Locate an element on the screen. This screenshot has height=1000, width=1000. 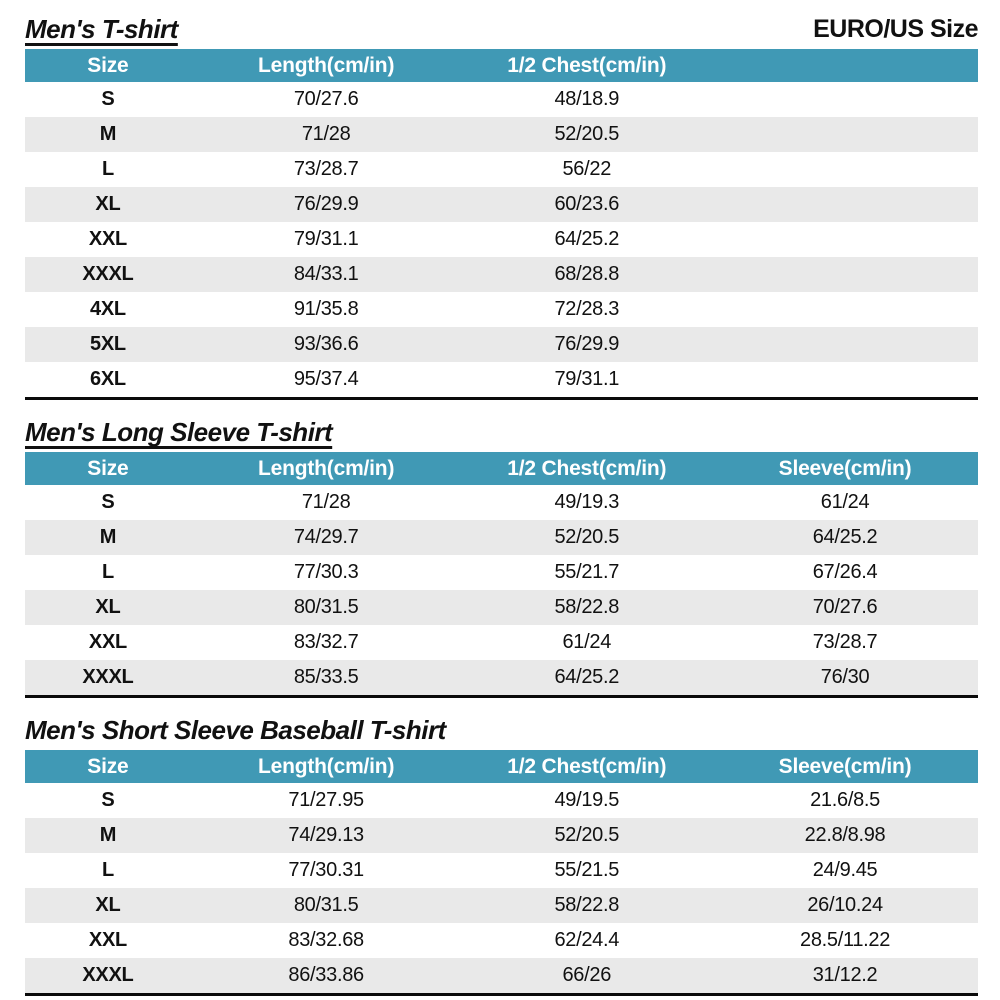
value-cell: 93/36.6 is located at coordinates (326, 344).